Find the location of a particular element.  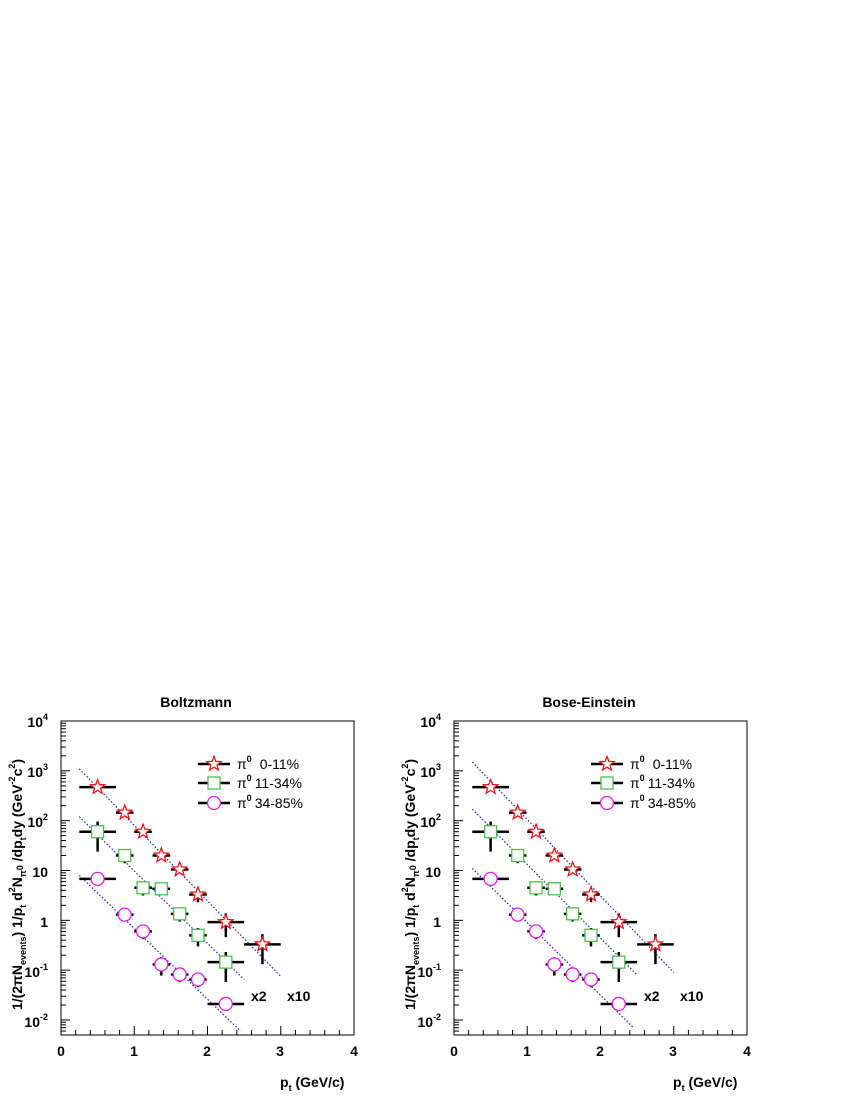

chart-title: Boltzmann is located at coordinates (196, 702).